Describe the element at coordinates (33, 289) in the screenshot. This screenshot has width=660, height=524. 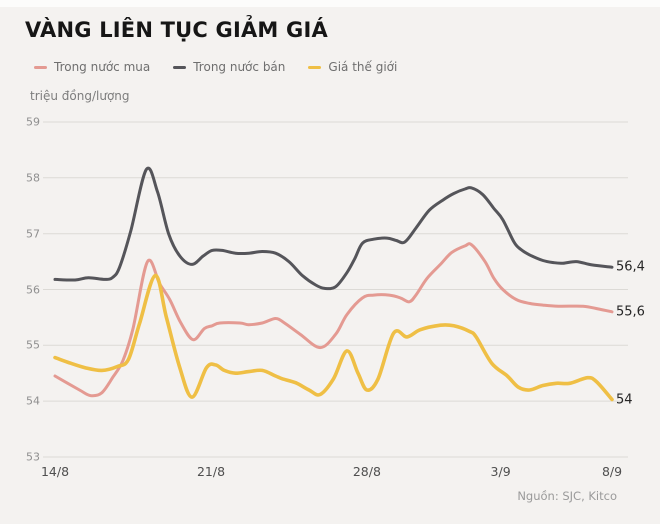
I see `y-tick-label: 56` at that location.